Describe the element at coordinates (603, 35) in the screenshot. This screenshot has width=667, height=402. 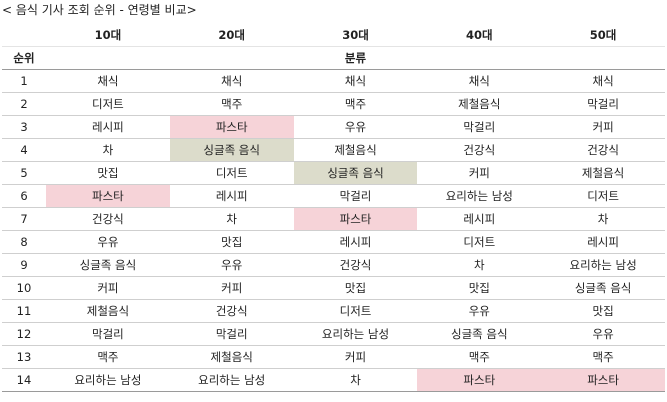
I see `age-header: 50대` at that location.